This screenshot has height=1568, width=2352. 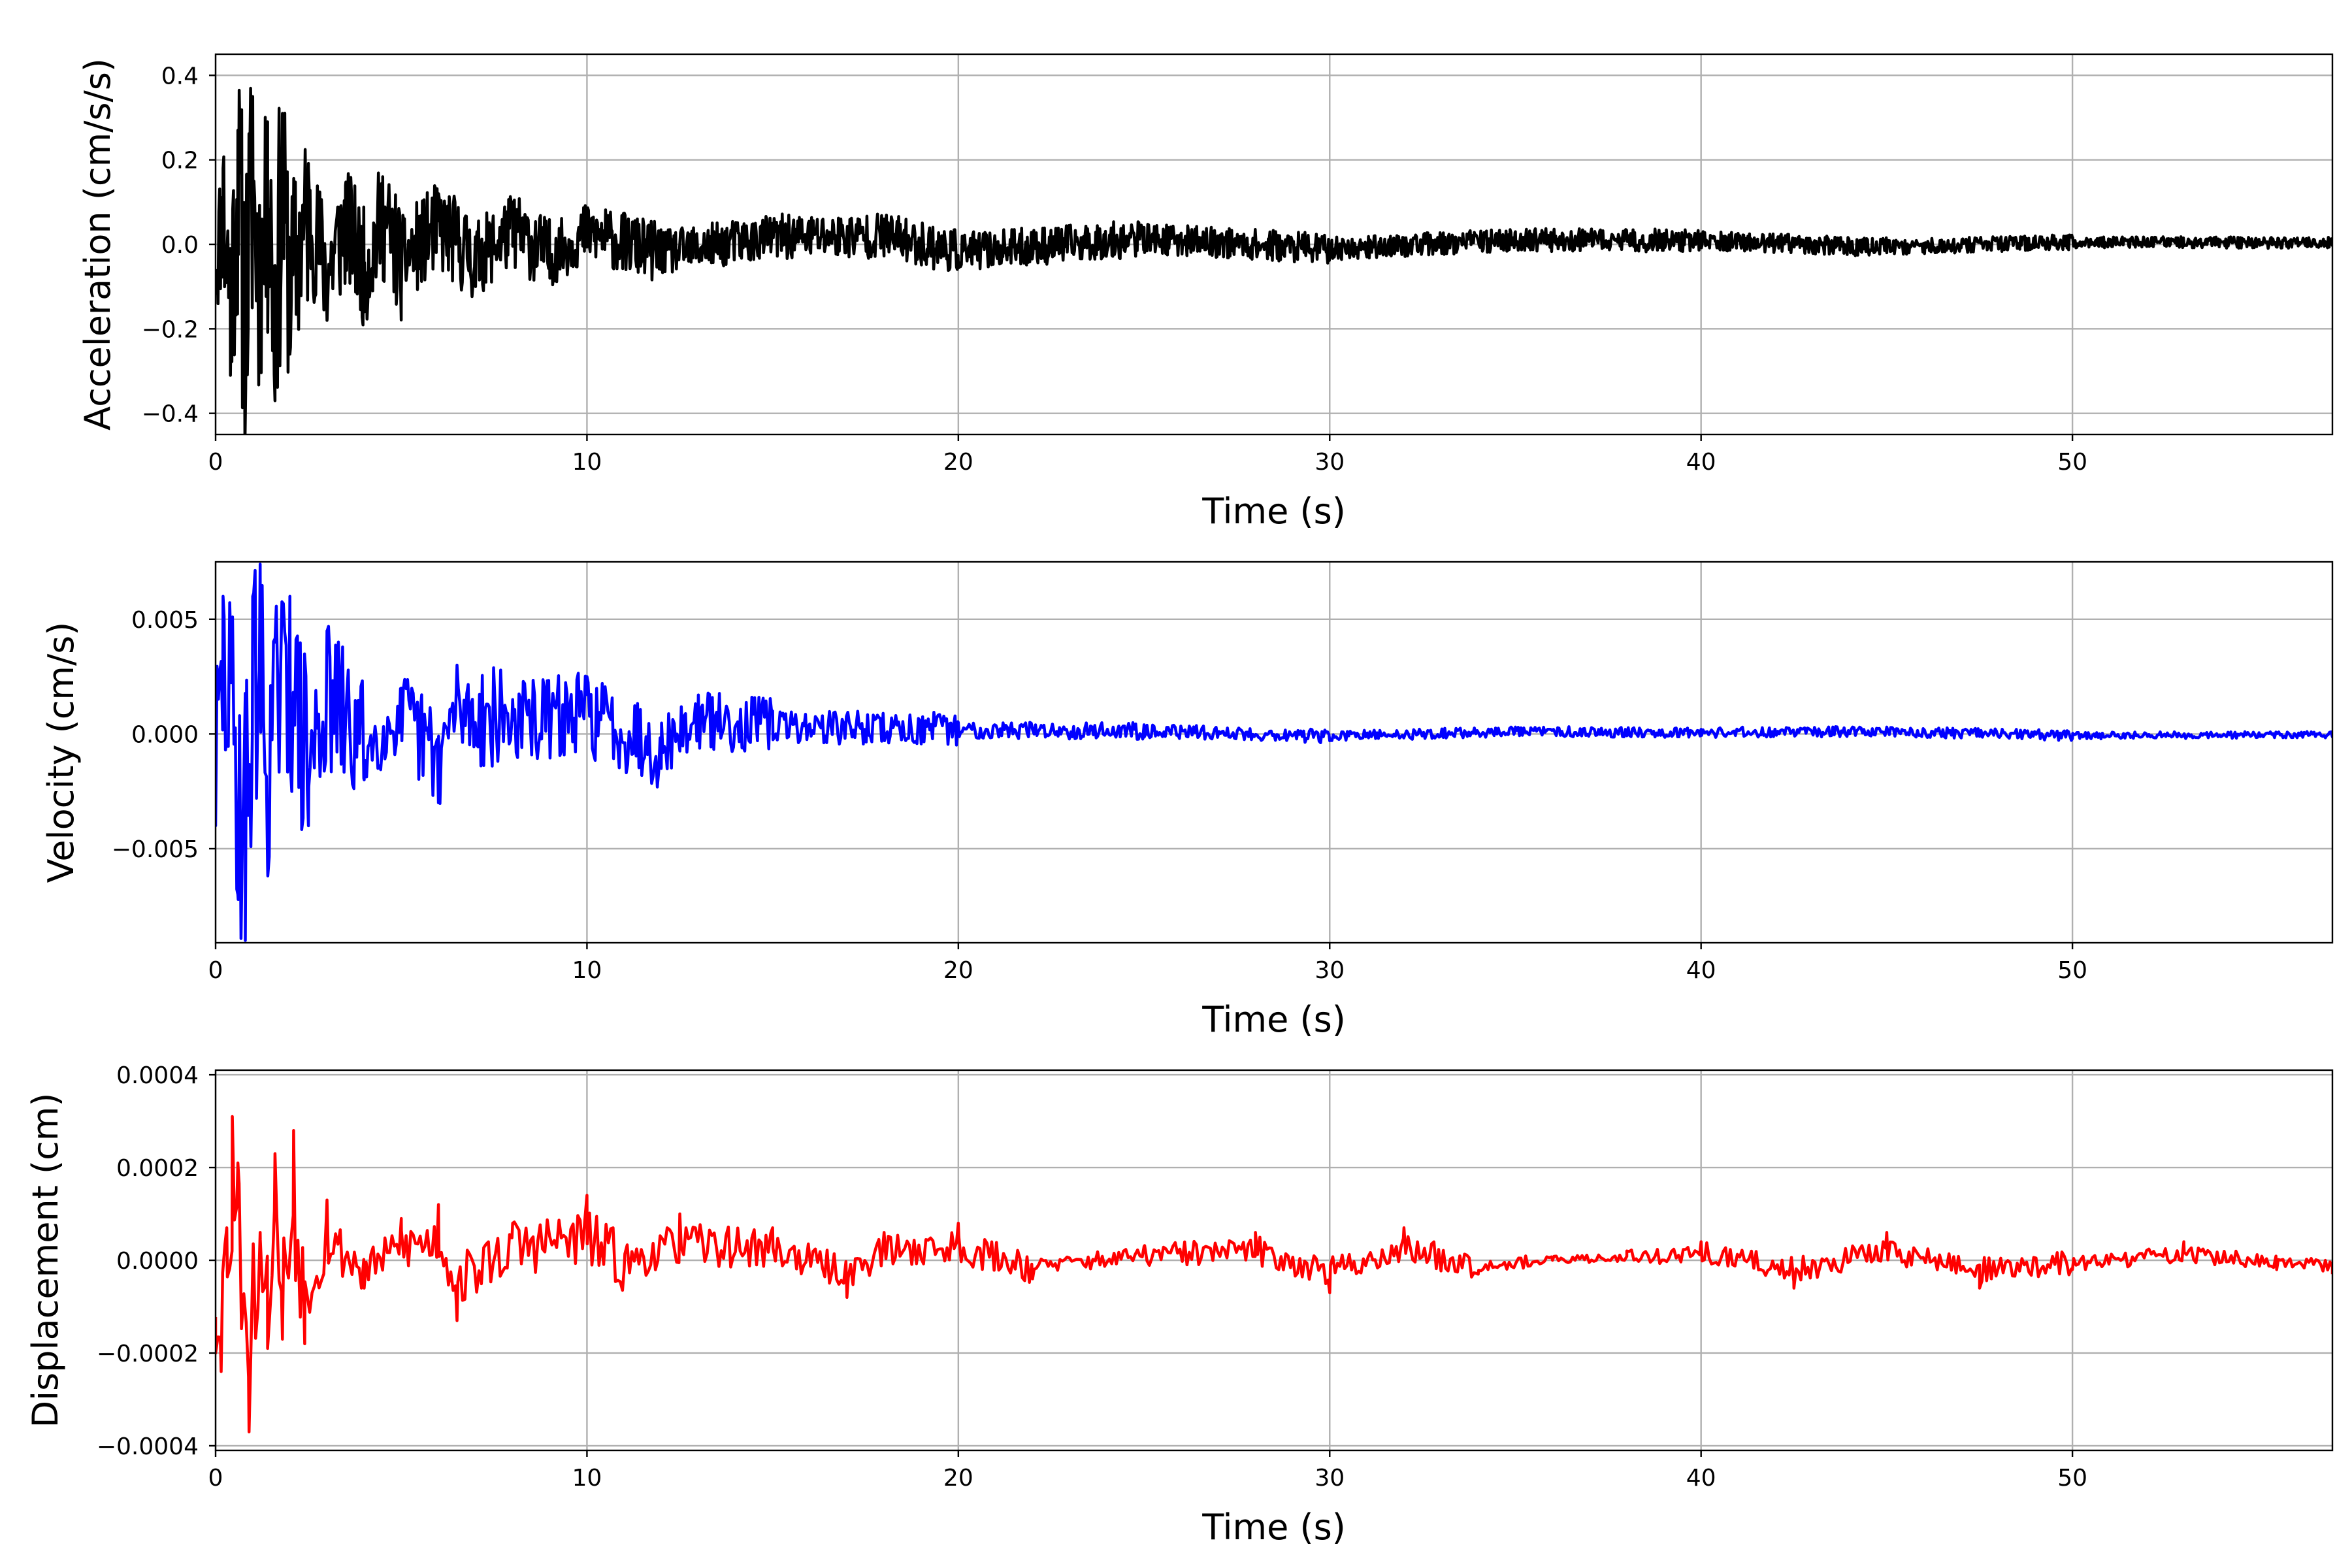 What do you see at coordinates (155, 849) in the screenshot?
I see `y-tick-label: −0.005` at bounding box center [155, 849].